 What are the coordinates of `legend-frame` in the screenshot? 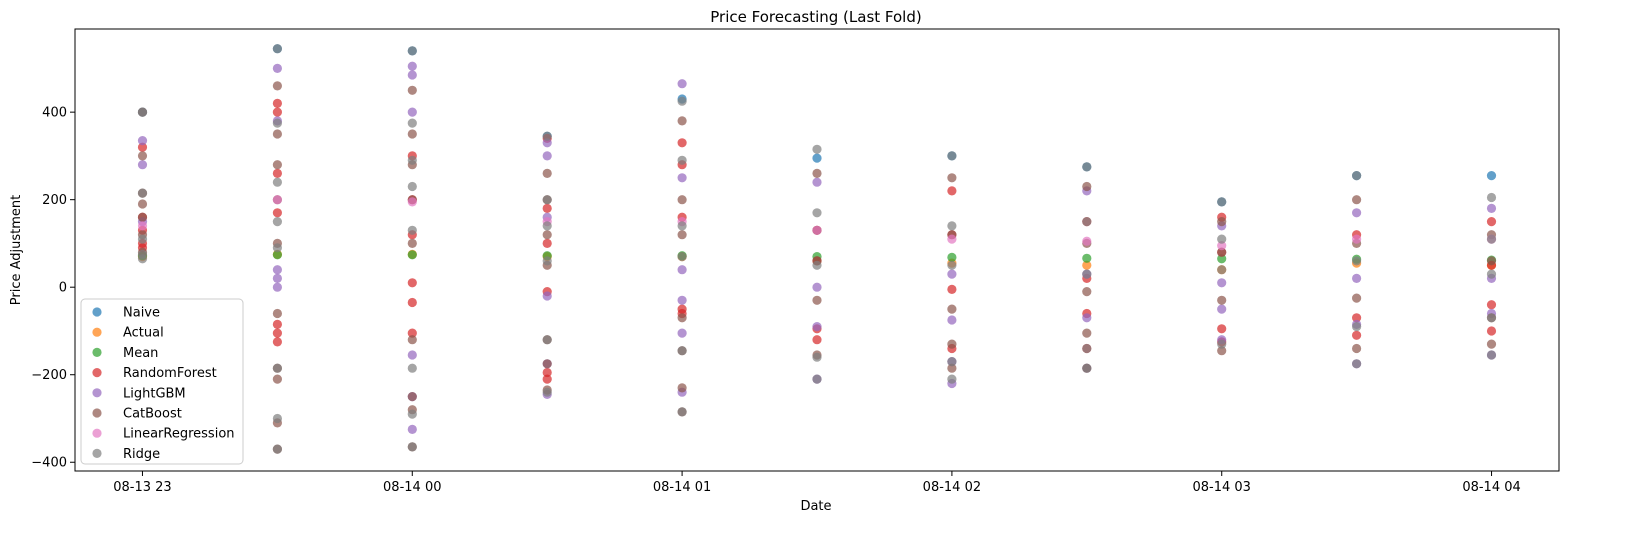 It's located at (162, 381).